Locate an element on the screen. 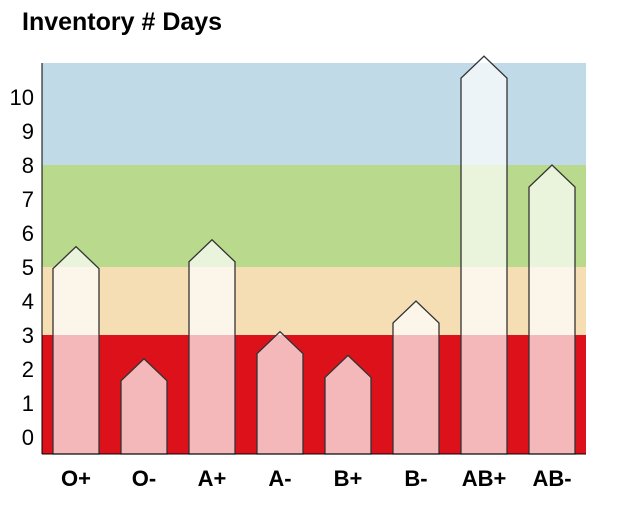  y-tick-label-3: 3 is located at coordinates (28, 335).